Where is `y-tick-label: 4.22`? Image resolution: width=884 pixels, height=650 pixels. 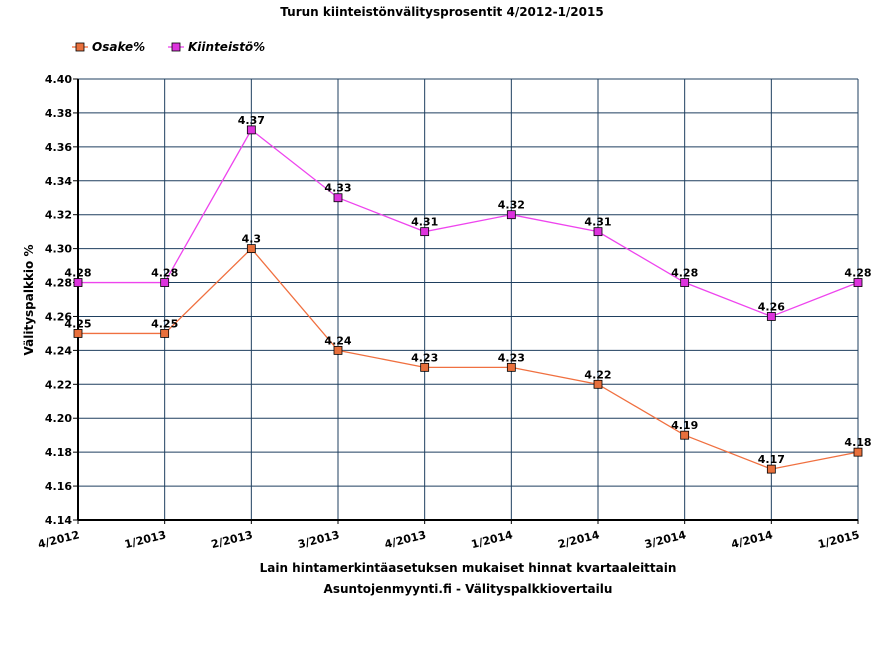
y-tick-label: 4.22 is located at coordinates (58, 384).